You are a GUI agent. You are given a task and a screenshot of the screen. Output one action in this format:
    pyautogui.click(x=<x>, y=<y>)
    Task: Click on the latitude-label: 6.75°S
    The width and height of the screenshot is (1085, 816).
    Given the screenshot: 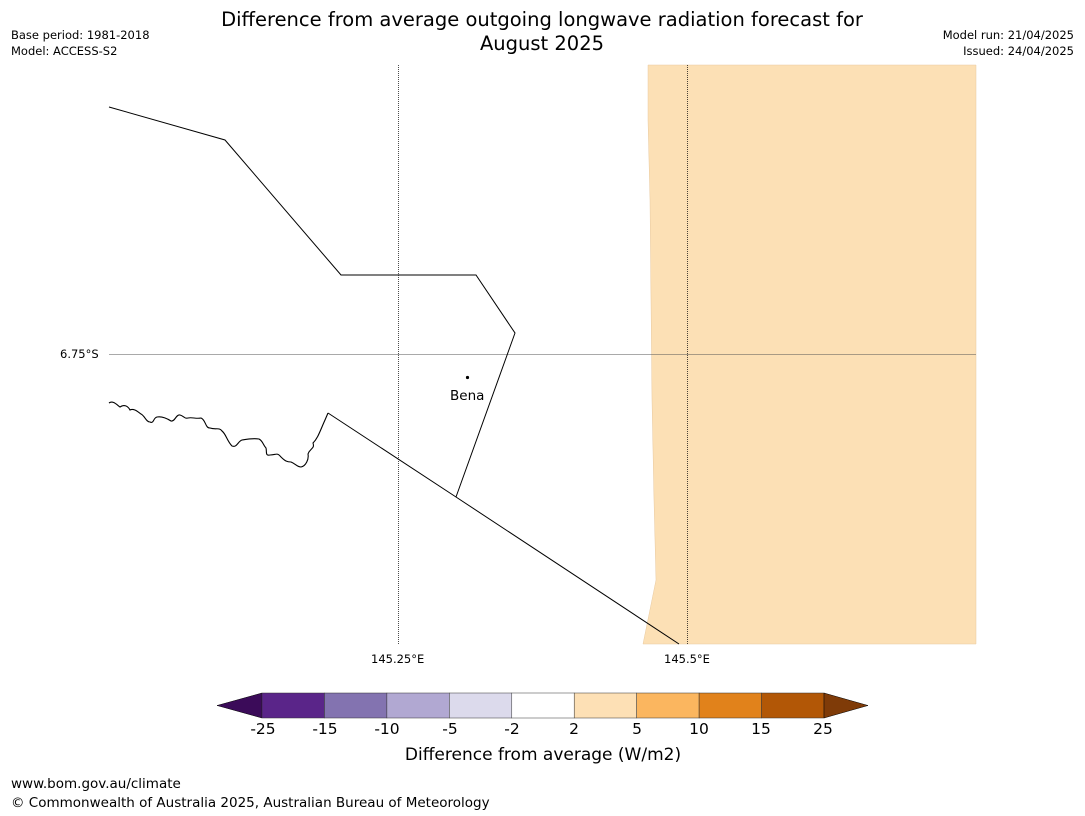 What is the action you would take?
    pyautogui.click(x=79, y=354)
    